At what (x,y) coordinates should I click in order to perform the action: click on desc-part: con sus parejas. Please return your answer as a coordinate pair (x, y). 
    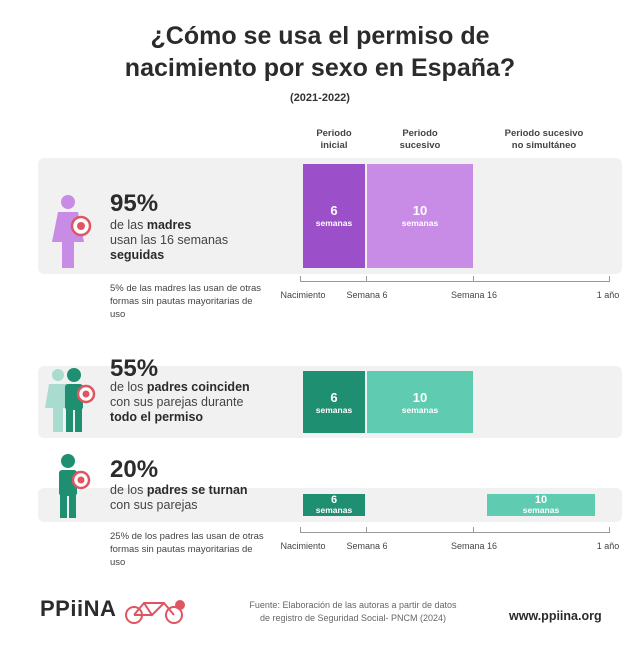
    Looking at the image, I should click on (154, 505).